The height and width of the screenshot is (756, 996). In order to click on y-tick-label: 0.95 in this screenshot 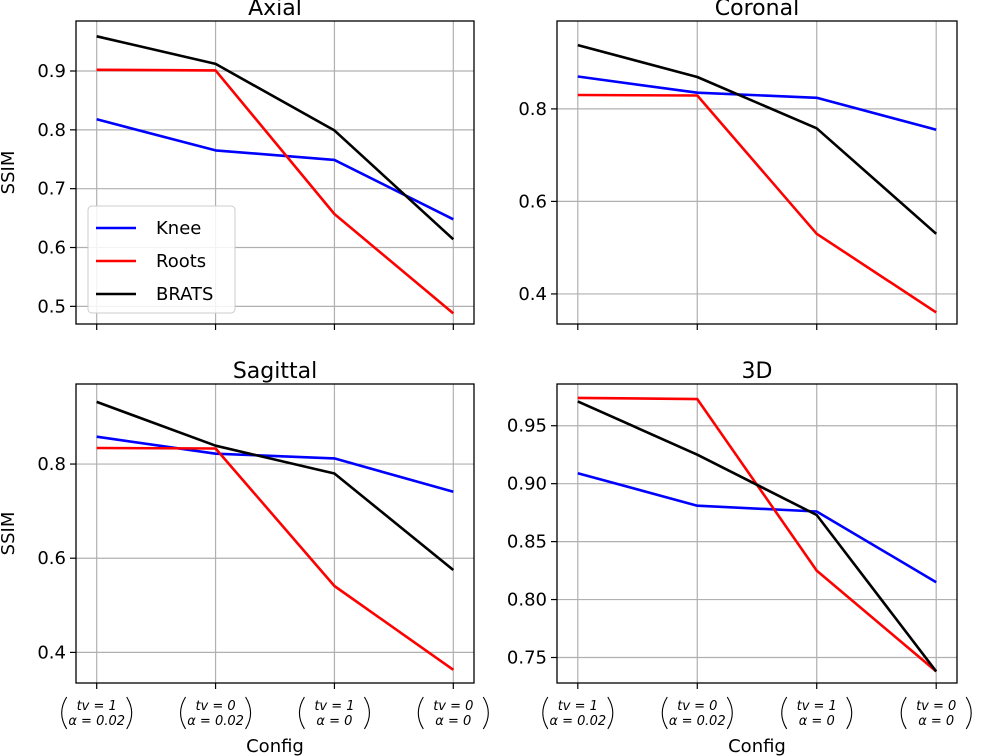, I will do `click(527, 426)`.